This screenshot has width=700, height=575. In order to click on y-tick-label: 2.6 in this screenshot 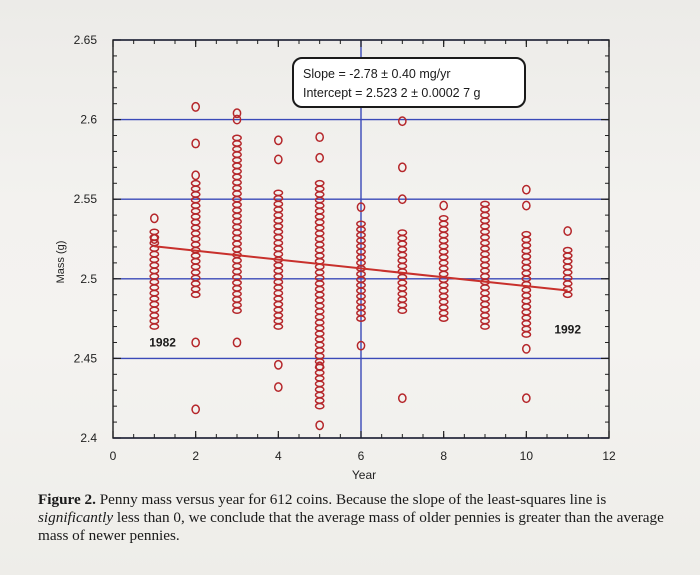, I will do `click(88, 120)`.